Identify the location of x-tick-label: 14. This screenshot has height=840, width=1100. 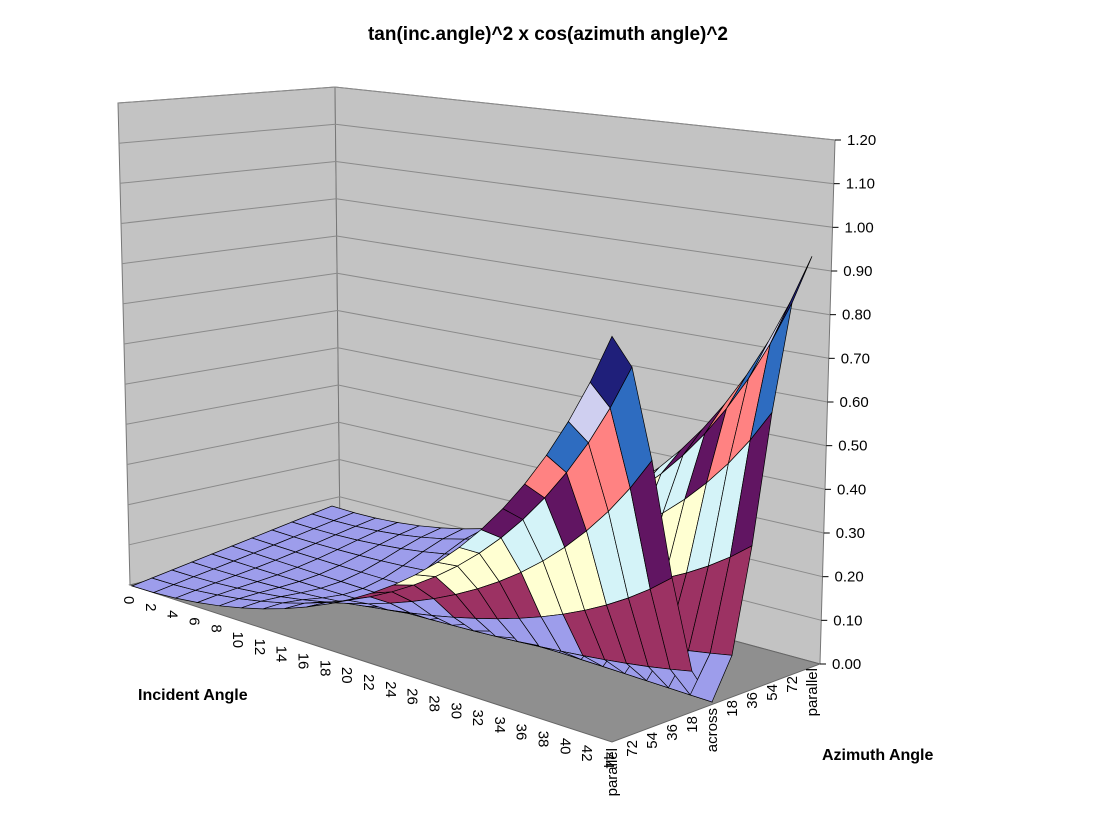
(281, 654).